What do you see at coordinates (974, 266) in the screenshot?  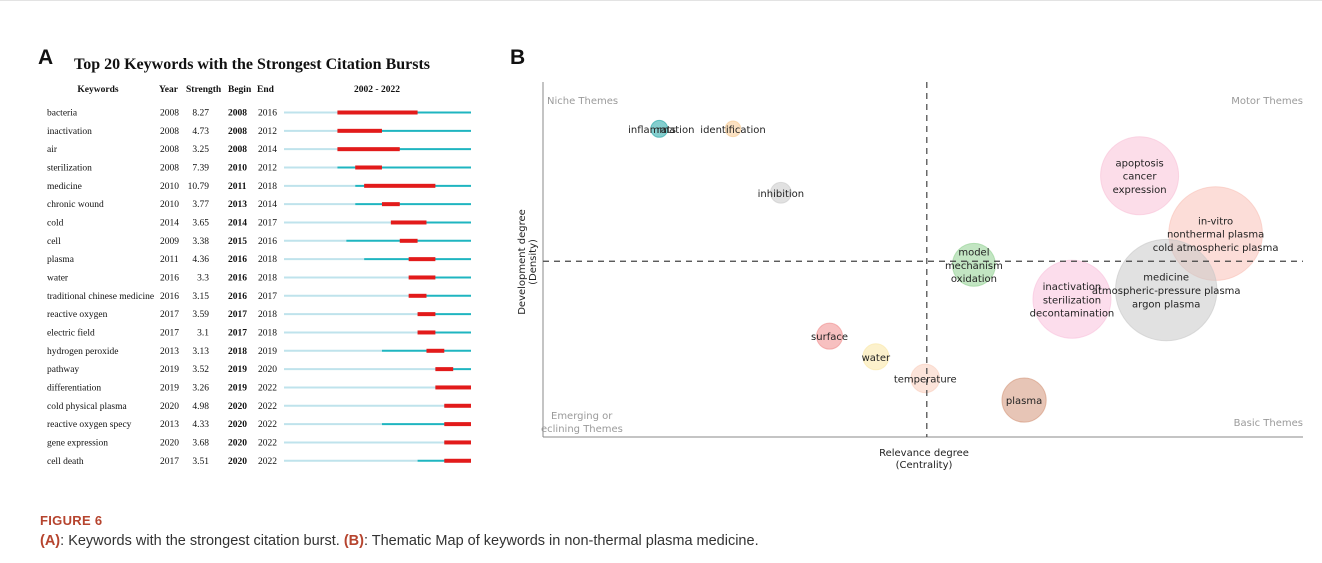 I see `bubble-label: mechanism` at bounding box center [974, 266].